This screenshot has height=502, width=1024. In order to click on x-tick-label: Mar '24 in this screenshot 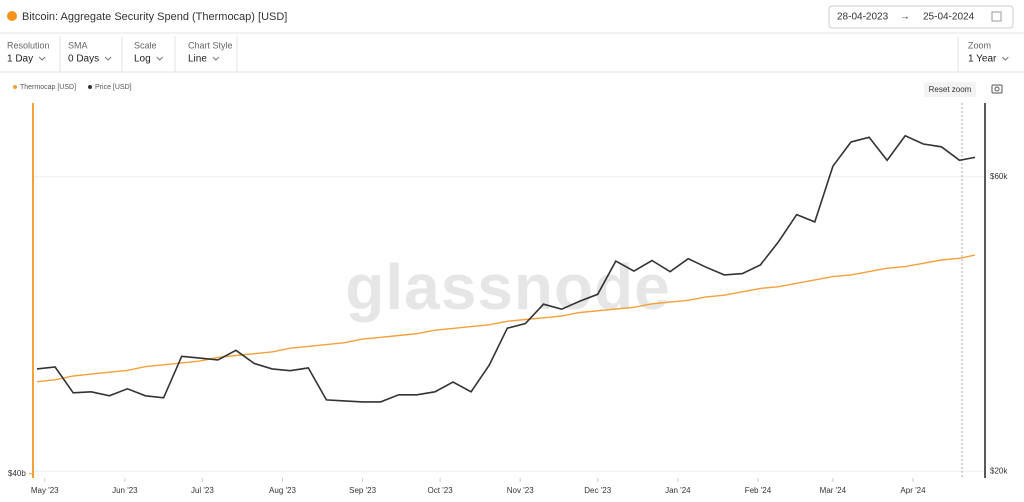, I will do `click(833, 490)`.